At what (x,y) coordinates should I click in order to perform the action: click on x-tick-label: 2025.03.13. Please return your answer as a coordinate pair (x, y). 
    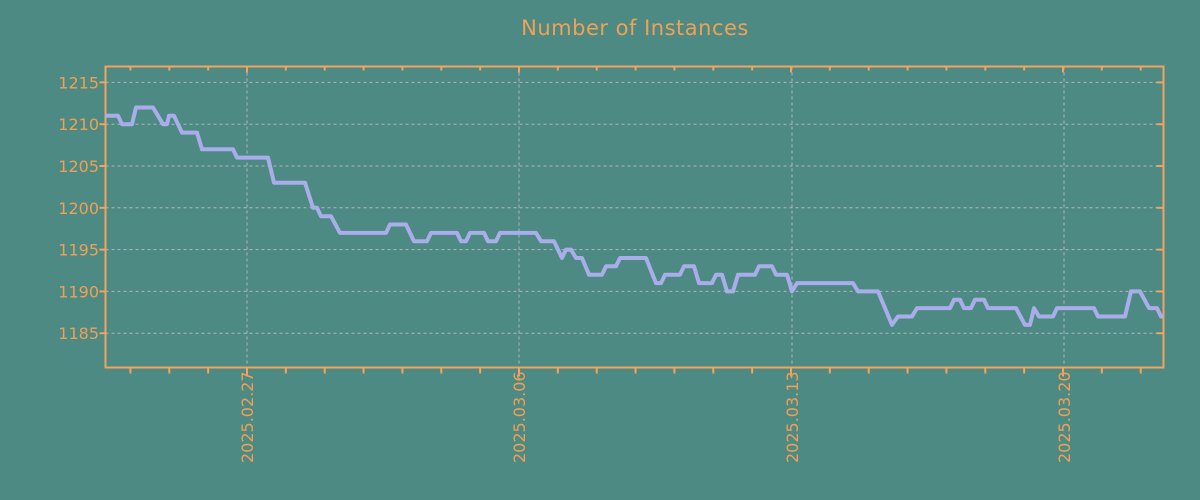
    Looking at the image, I should click on (792, 417).